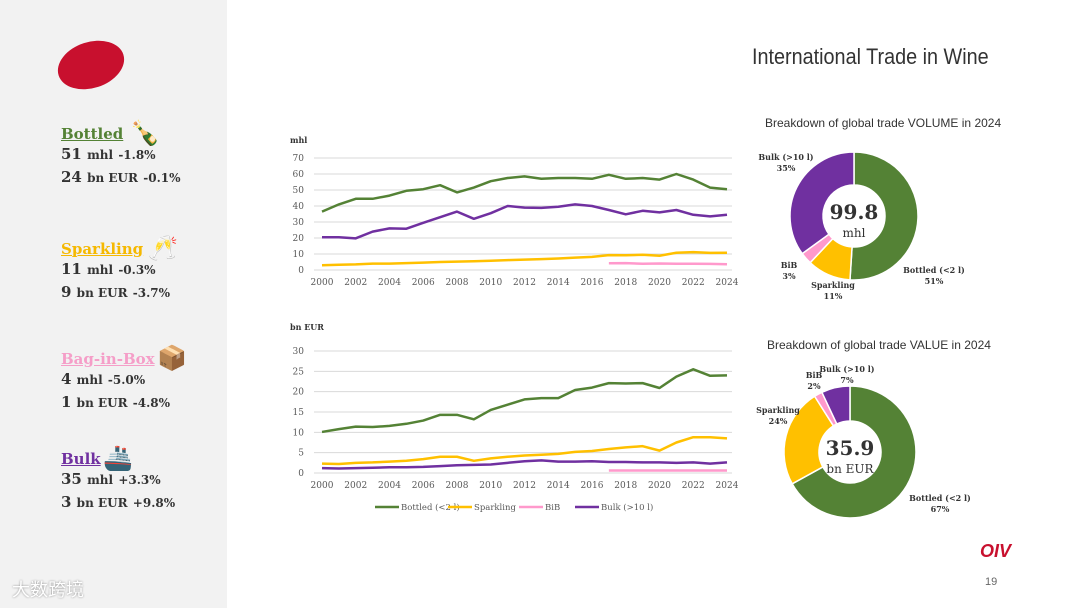 This screenshot has width=1080, height=608. Describe the element at coordinates (137, 155) in the screenshot. I see `volume-change: -1.8%` at that location.